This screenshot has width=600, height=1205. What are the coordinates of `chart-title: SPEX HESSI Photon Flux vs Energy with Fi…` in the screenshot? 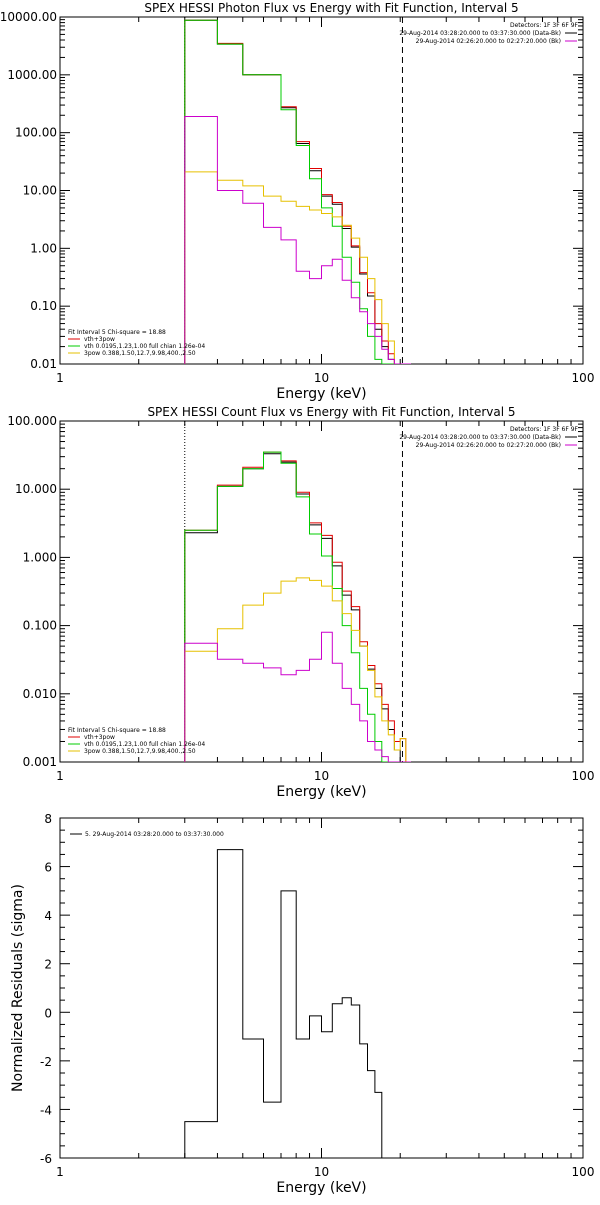 It's located at (331, 8).